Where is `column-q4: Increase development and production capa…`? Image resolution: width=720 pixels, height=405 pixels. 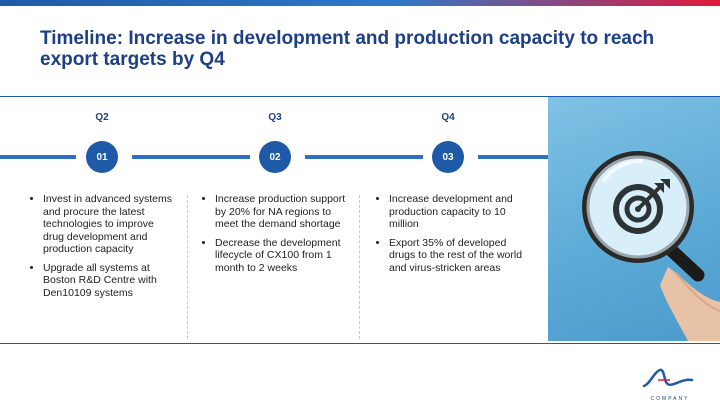 column-q4: Increase development and production capa… is located at coordinates (455, 236).